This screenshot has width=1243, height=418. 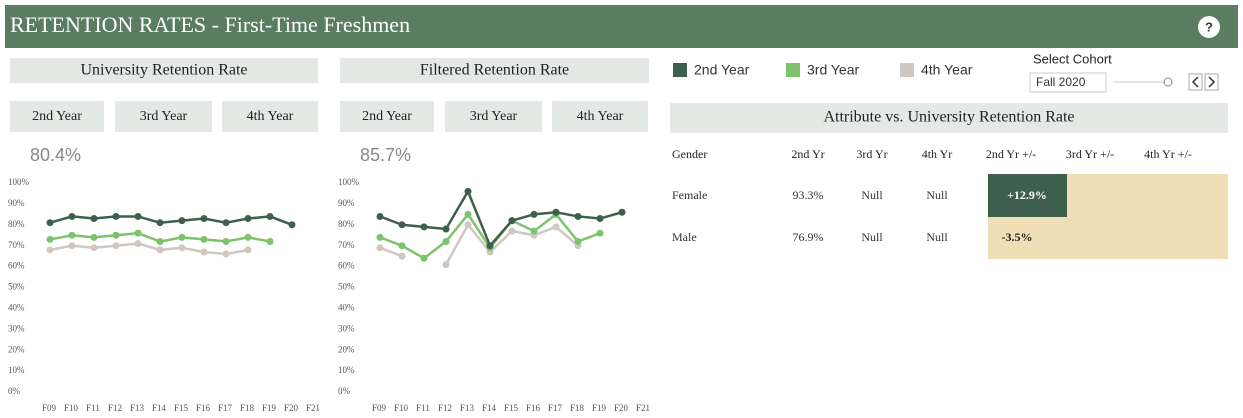 I want to click on prev-button, so click(x=1195, y=82).